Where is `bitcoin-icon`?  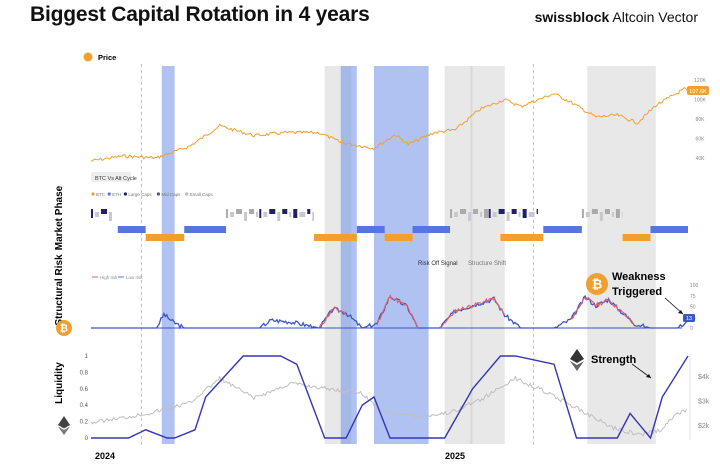 bitcoin-icon is located at coordinates (64, 328).